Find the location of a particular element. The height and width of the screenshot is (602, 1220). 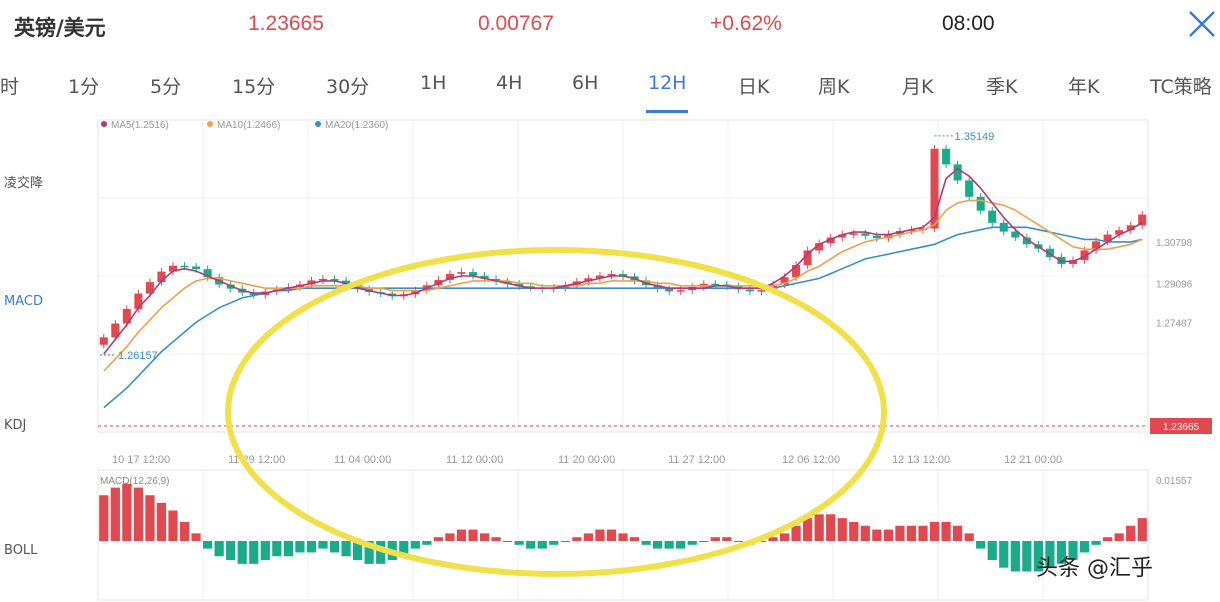

tab-6: 4H is located at coordinates (509, 83).